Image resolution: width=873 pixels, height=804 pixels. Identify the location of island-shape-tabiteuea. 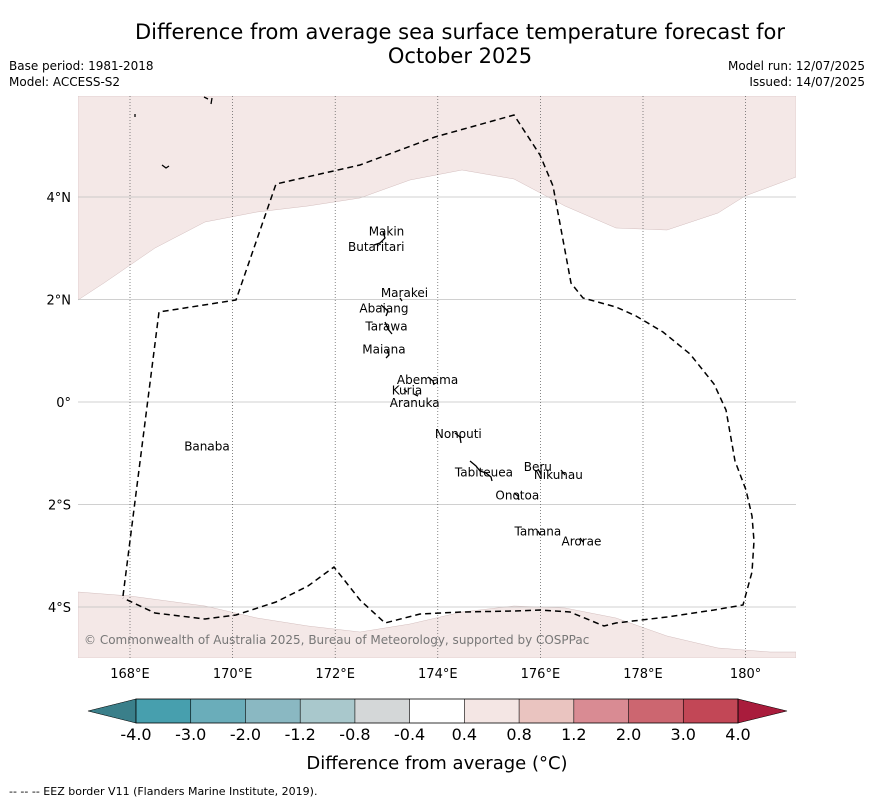
(481, 471).